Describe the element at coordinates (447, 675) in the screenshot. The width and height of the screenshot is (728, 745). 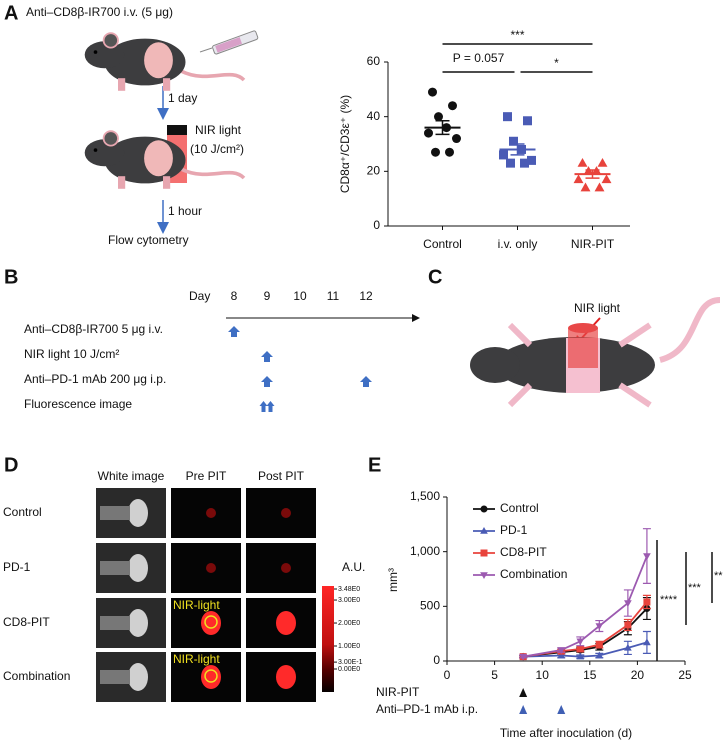
I see `x-tick-label: 0` at that location.